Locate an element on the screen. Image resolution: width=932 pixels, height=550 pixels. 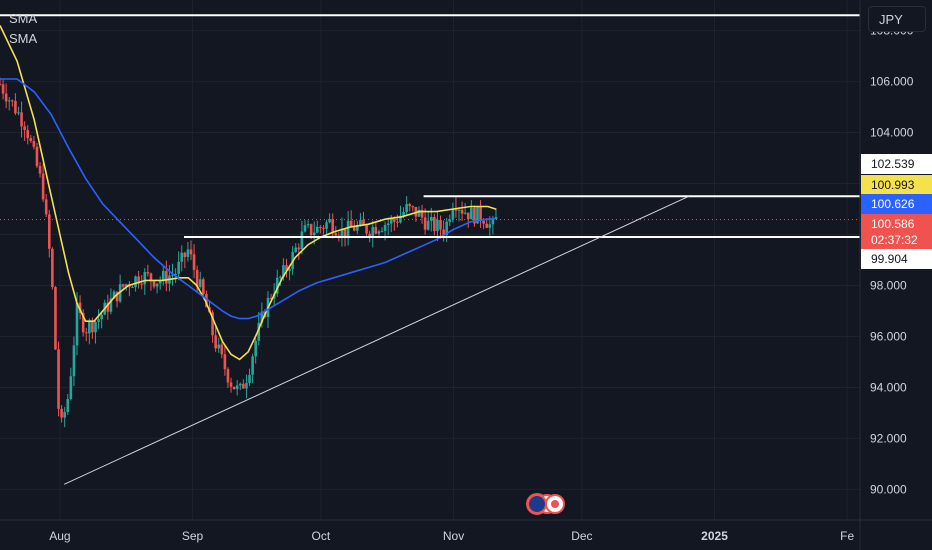
y-tick-label: 104.000 is located at coordinates (892, 133).